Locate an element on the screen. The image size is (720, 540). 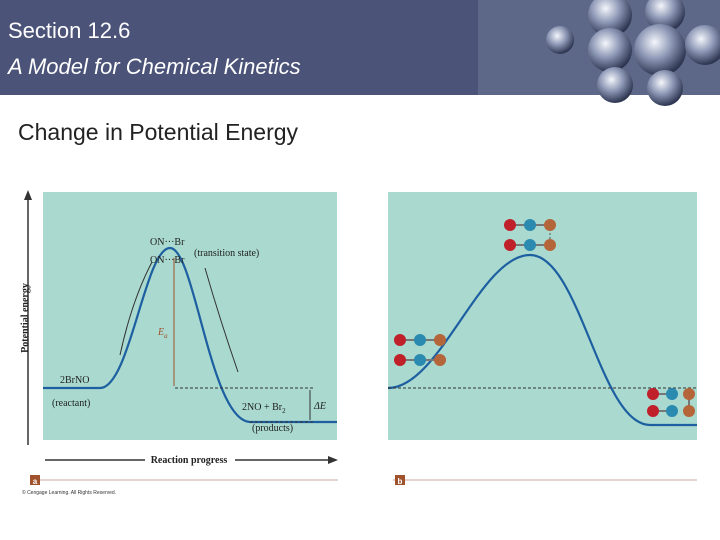
product-molecules is located at coordinates (671, 402).